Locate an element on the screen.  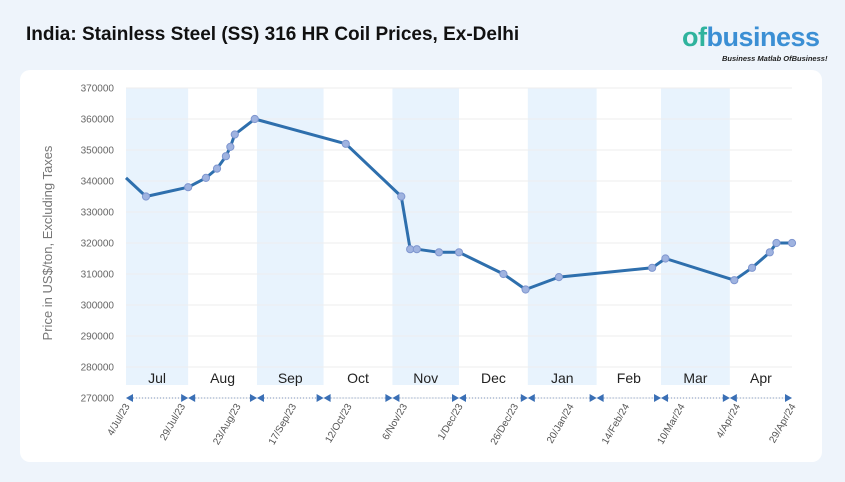
y-axis-title: Price in US$/ton, Excluding Taxes is located at coordinates (47, 242).